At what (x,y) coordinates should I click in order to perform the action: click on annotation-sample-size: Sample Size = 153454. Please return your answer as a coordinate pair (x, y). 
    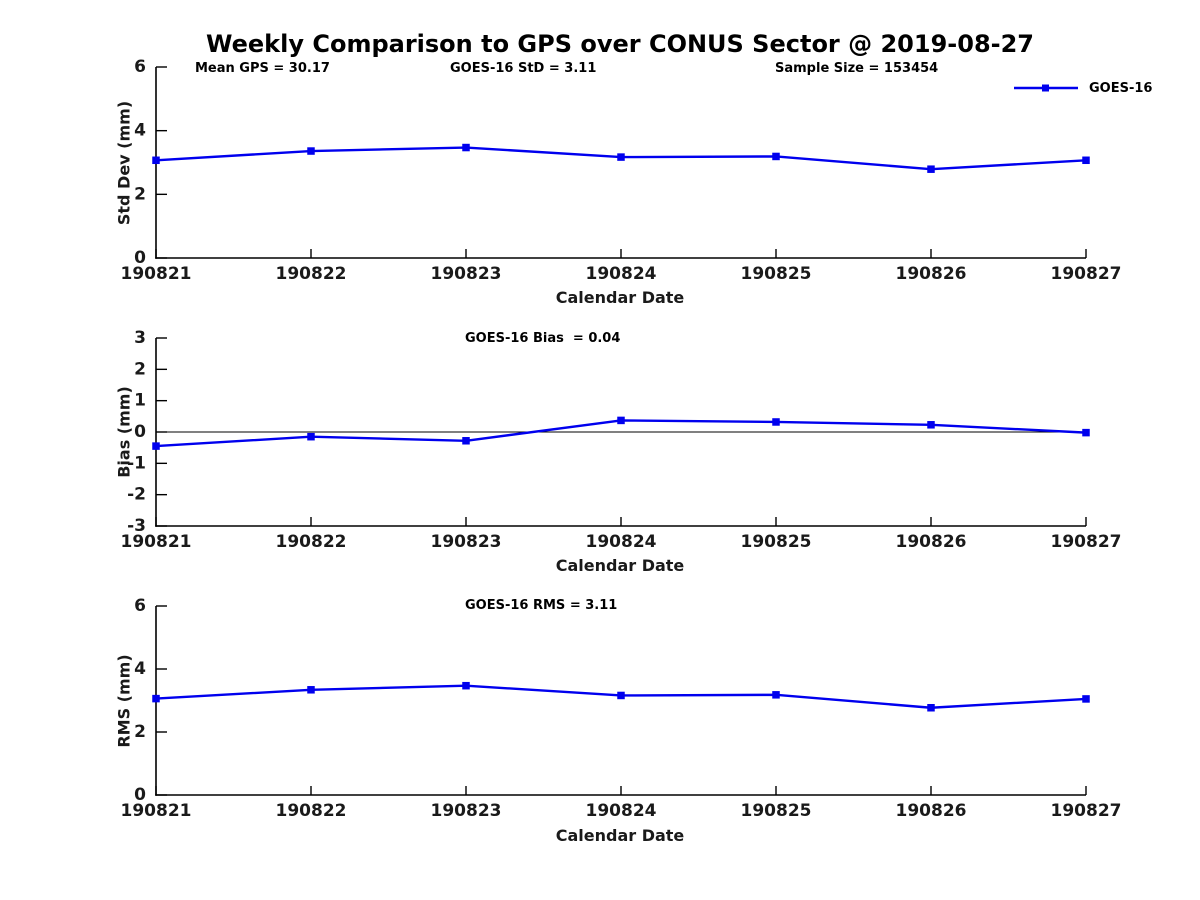
    Looking at the image, I should click on (857, 68).